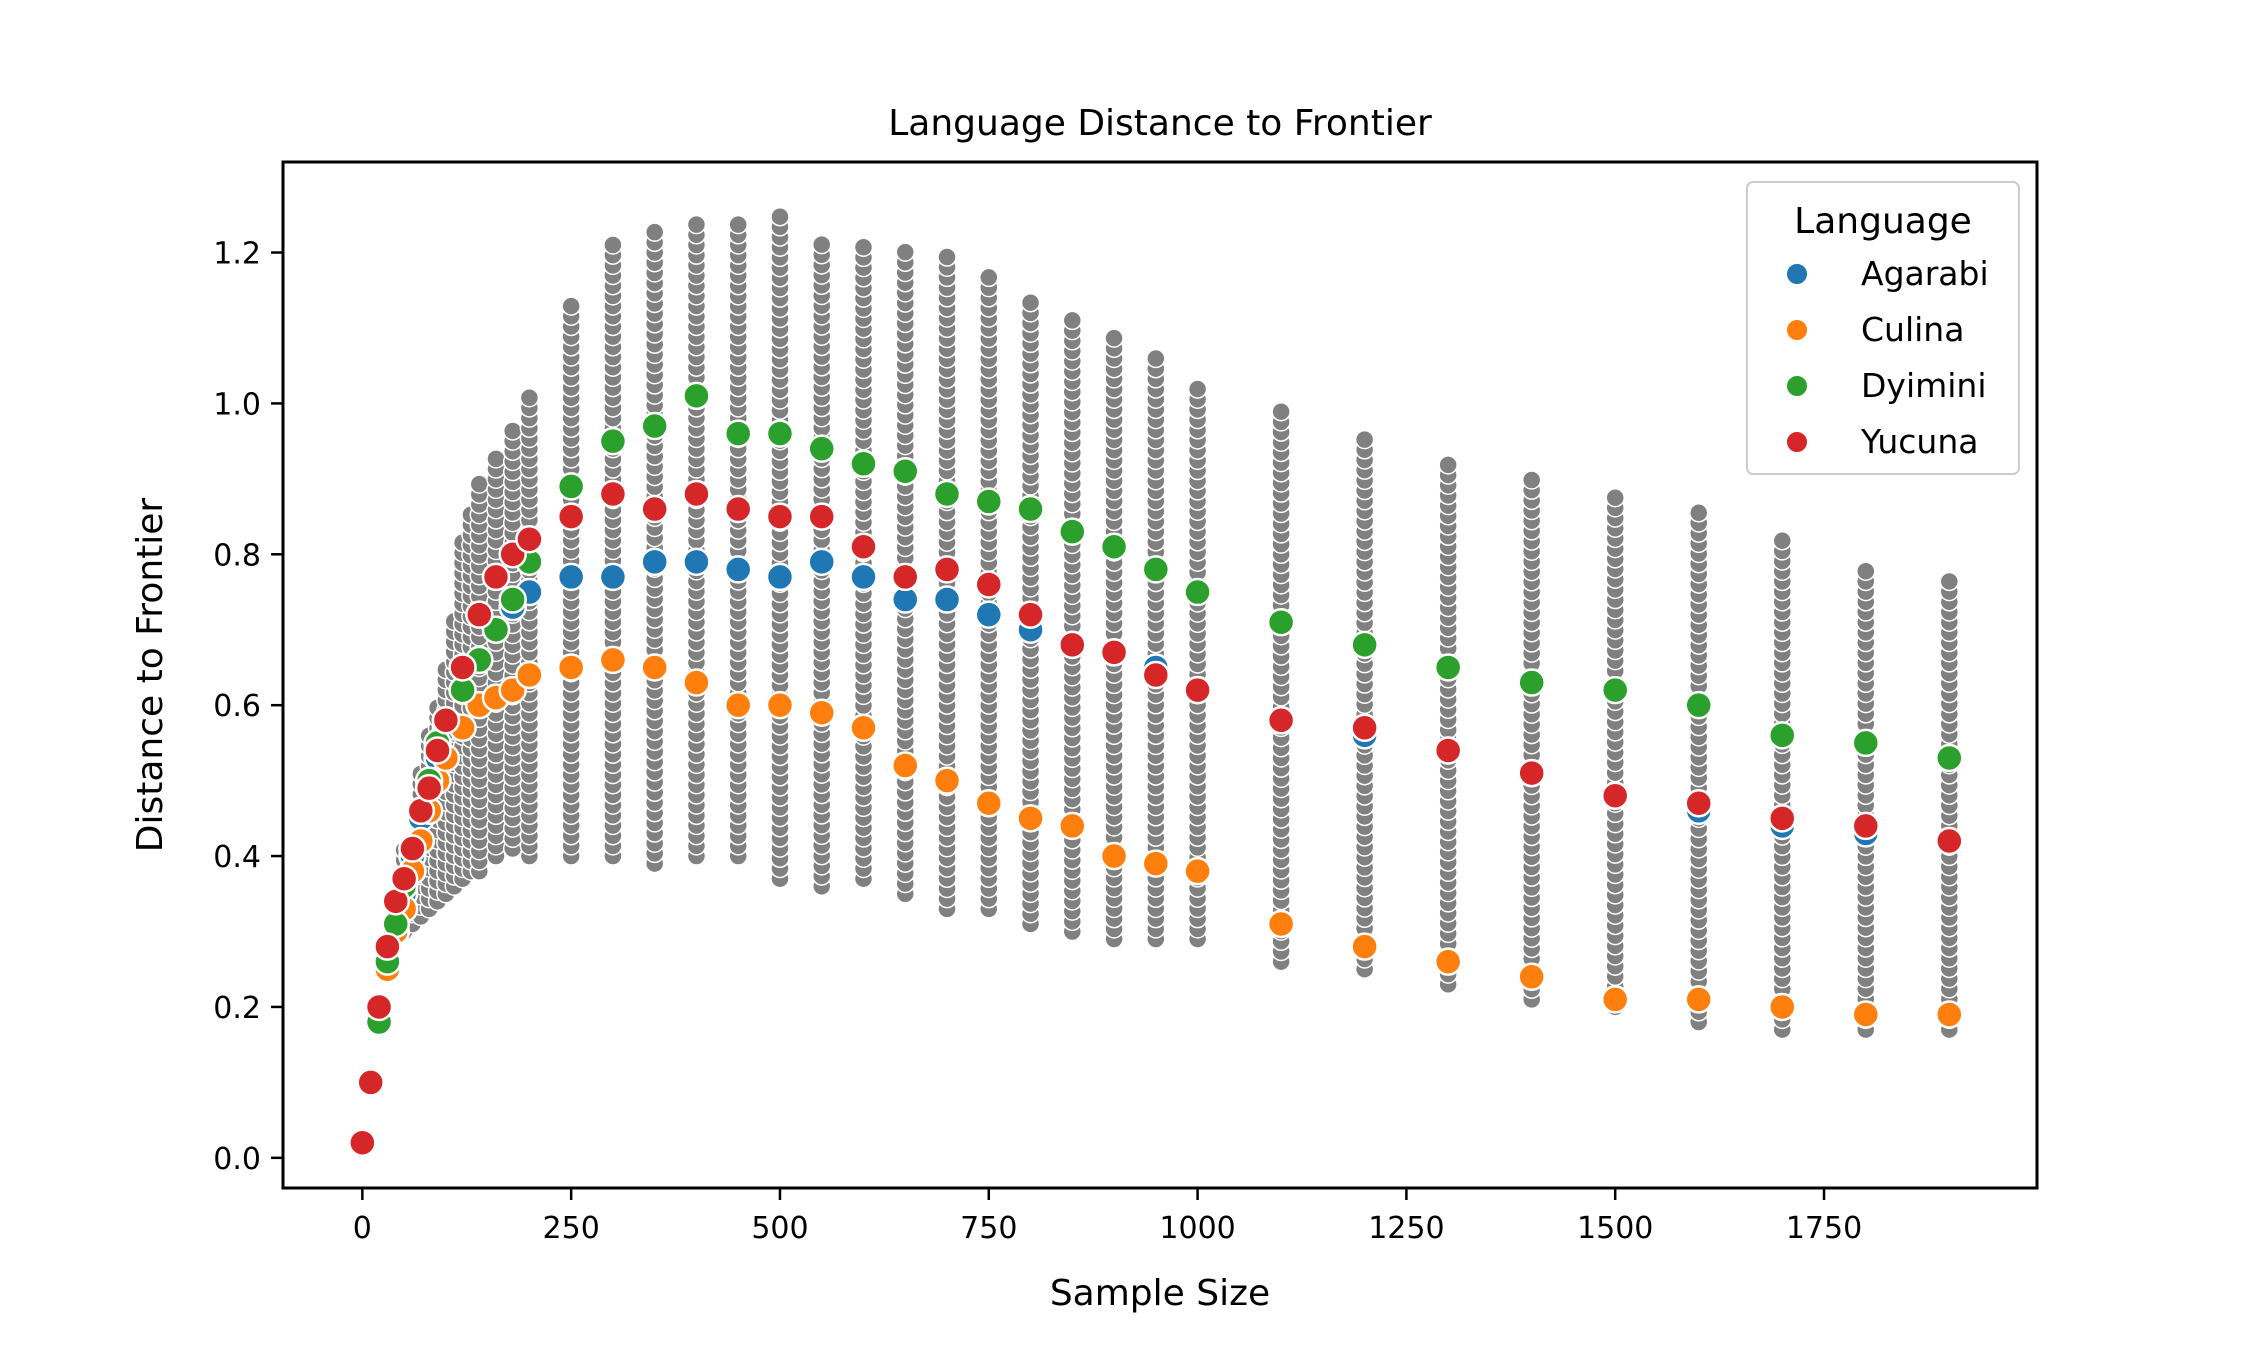 The width and height of the screenshot is (2250, 1350). I want to click on legend-label-agarabi: Agarabi, so click(1925, 273).